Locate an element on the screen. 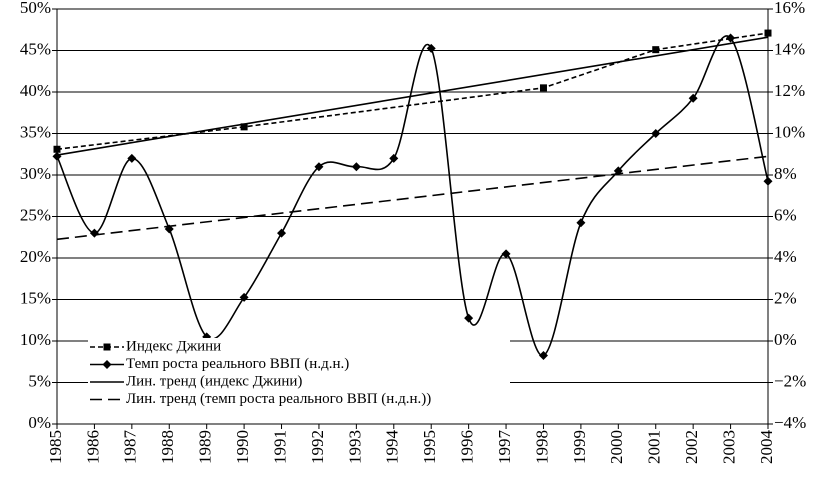 The width and height of the screenshot is (831, 494). x-tick-label: 1991 is located at coordinates (279, 447).